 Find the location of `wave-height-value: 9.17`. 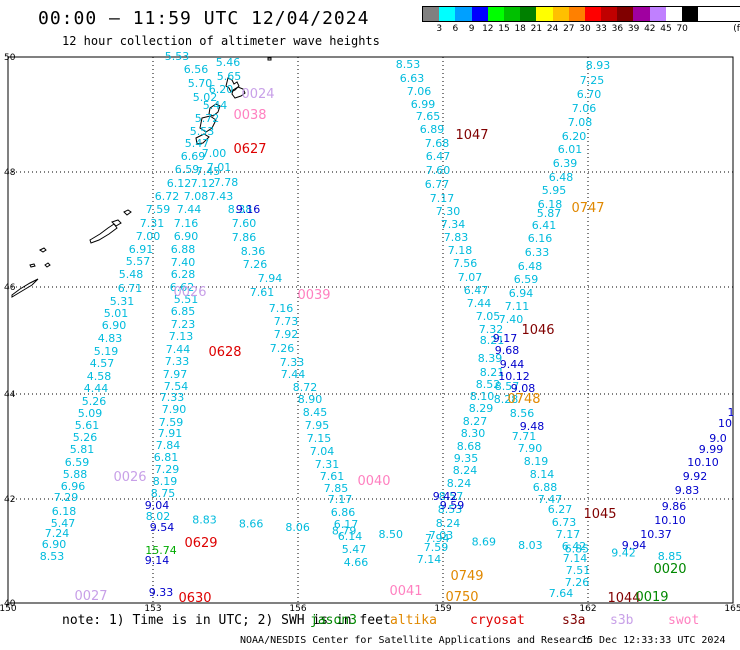

wave-height-value: 9.17 is located at coordinates (505, 338).